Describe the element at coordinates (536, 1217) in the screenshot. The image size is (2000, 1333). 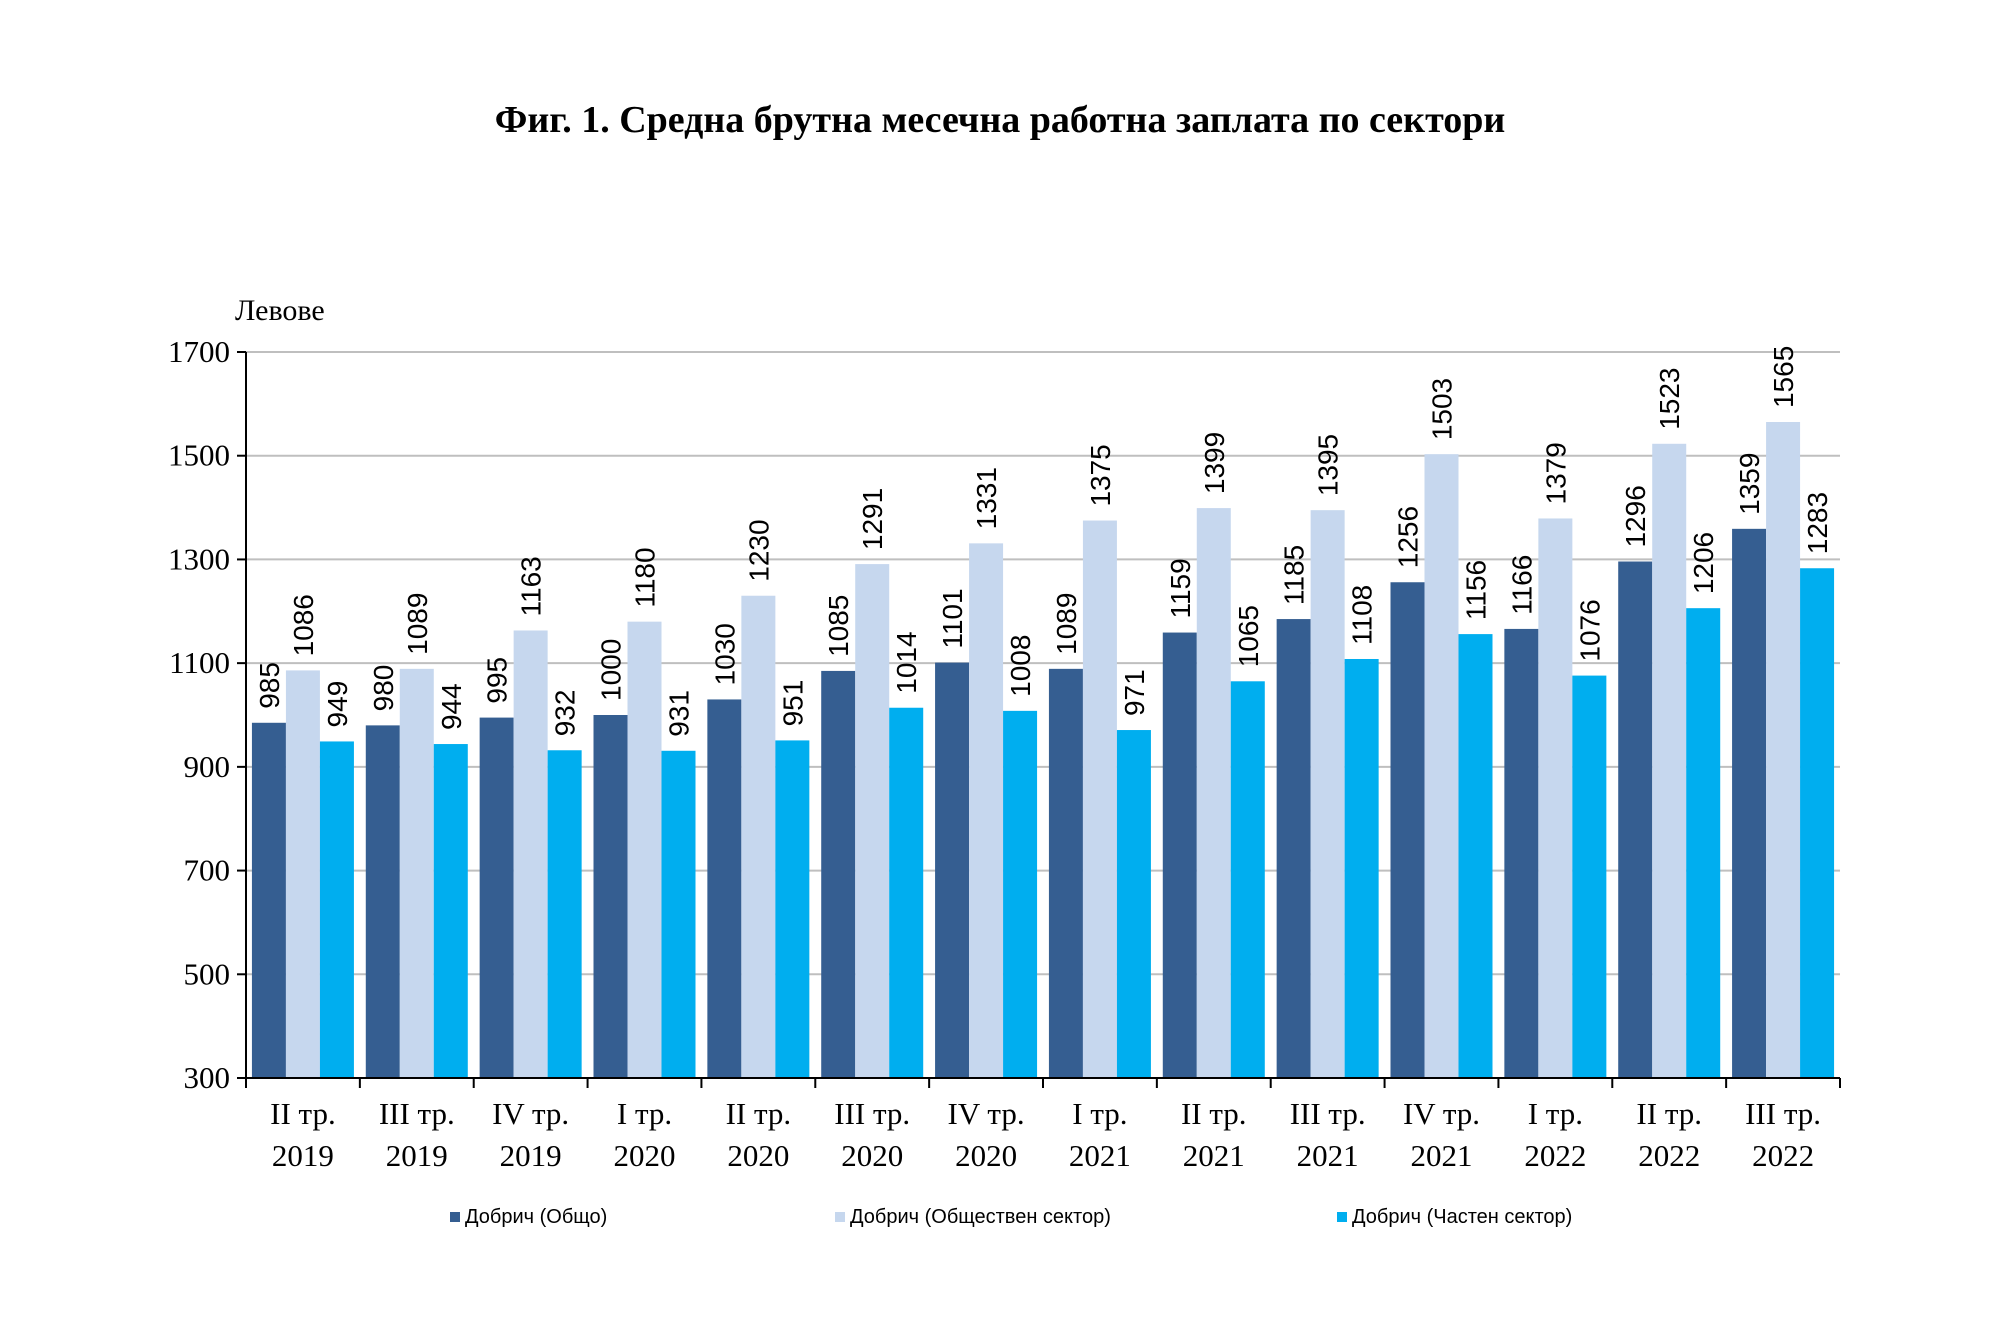
I see `legend-entry: Добрич (Общо)` at that location.